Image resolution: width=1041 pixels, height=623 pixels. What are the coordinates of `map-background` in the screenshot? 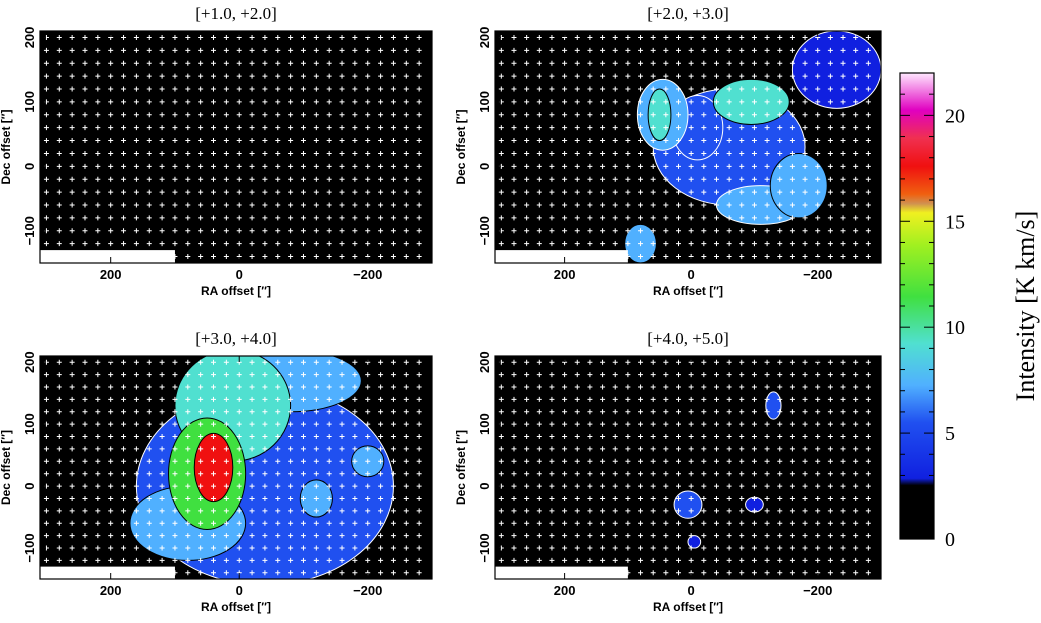 It's located at (236, 147).